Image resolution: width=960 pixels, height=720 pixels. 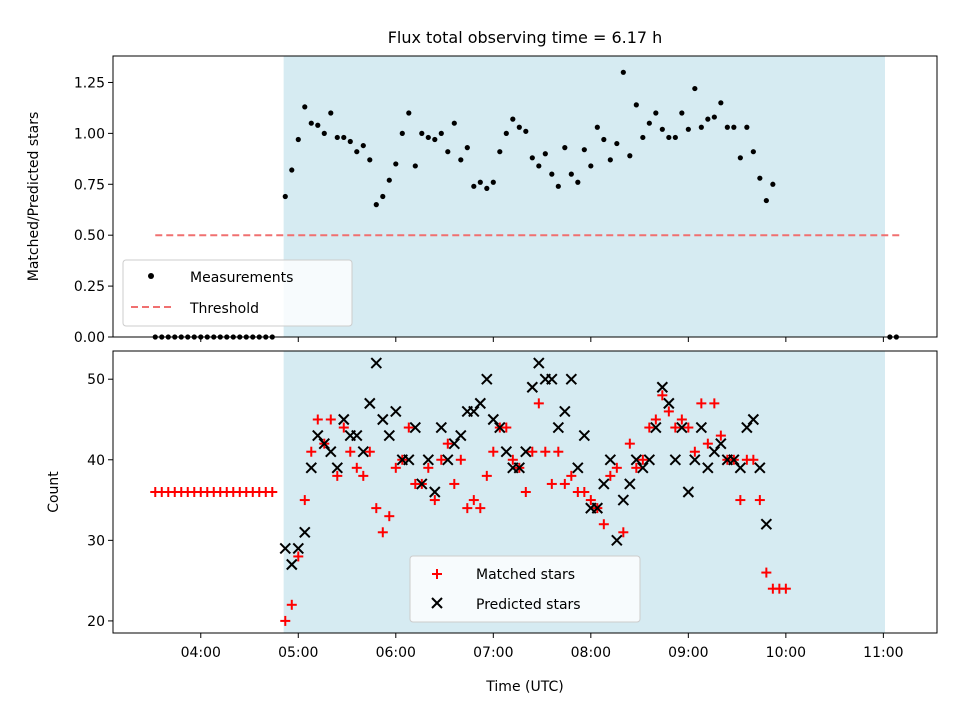 What do you see at coordinates (437, 574) in the screenshot?
I see `legend-marker-matched` at bounding box center [437, 574].